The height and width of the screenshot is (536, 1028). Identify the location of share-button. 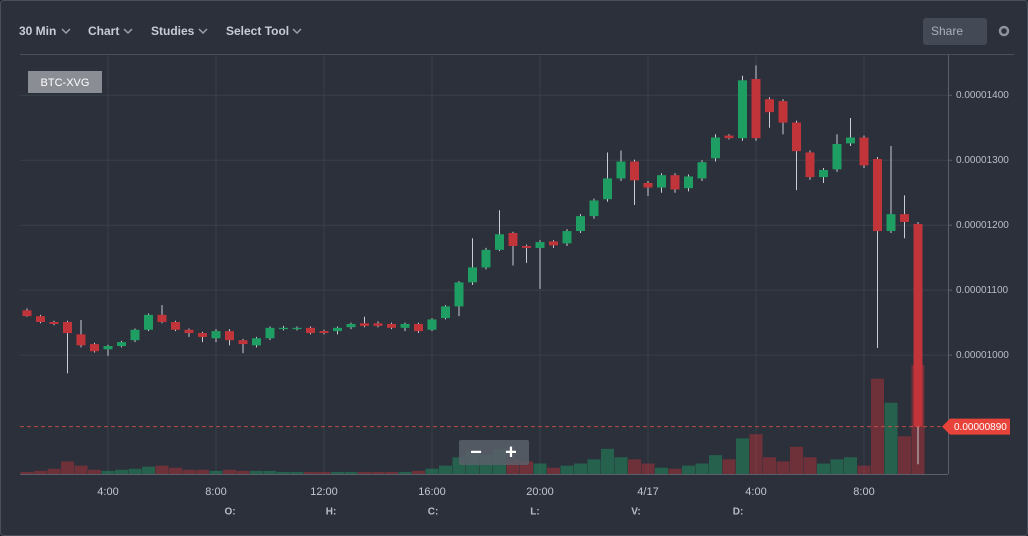
(955, 31).